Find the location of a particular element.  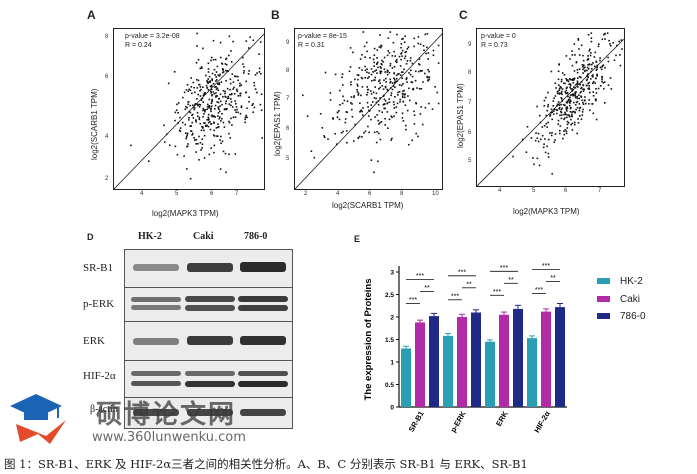

x-tick-label: 7 is located at coordinates (600, 191).